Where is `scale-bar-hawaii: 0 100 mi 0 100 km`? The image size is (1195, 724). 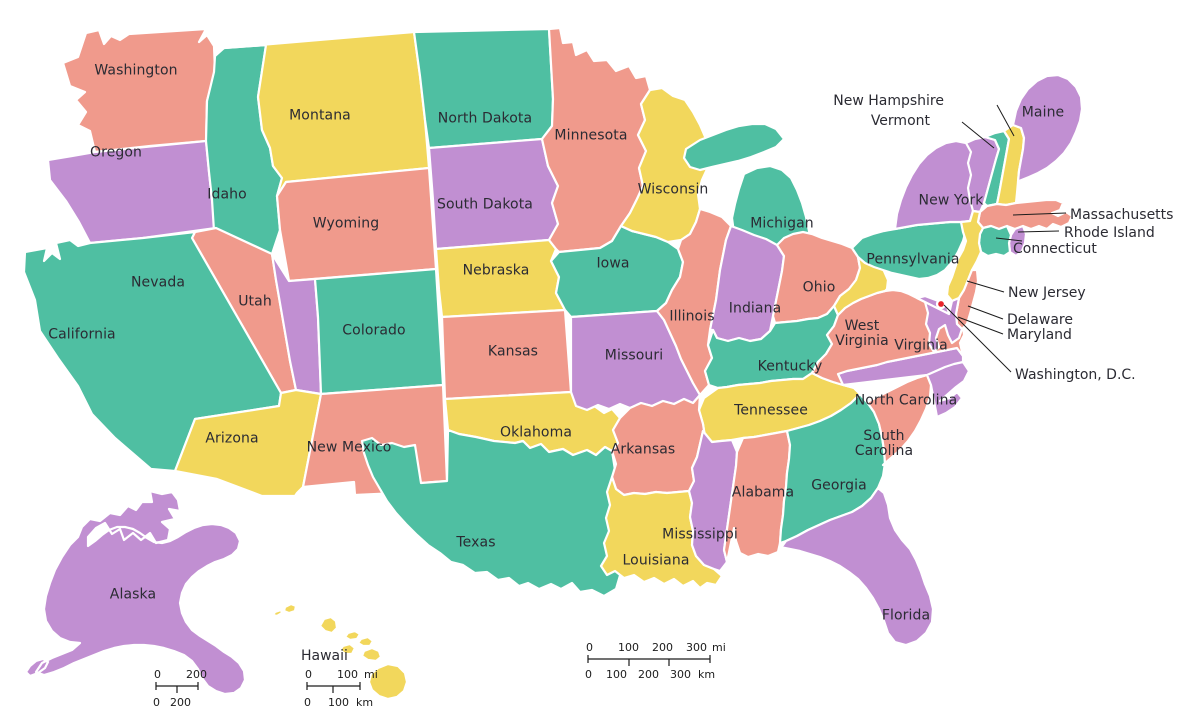 scale-bar-hawaii: 0 100 mi 0 100 km is located at coordinates (341, 688).